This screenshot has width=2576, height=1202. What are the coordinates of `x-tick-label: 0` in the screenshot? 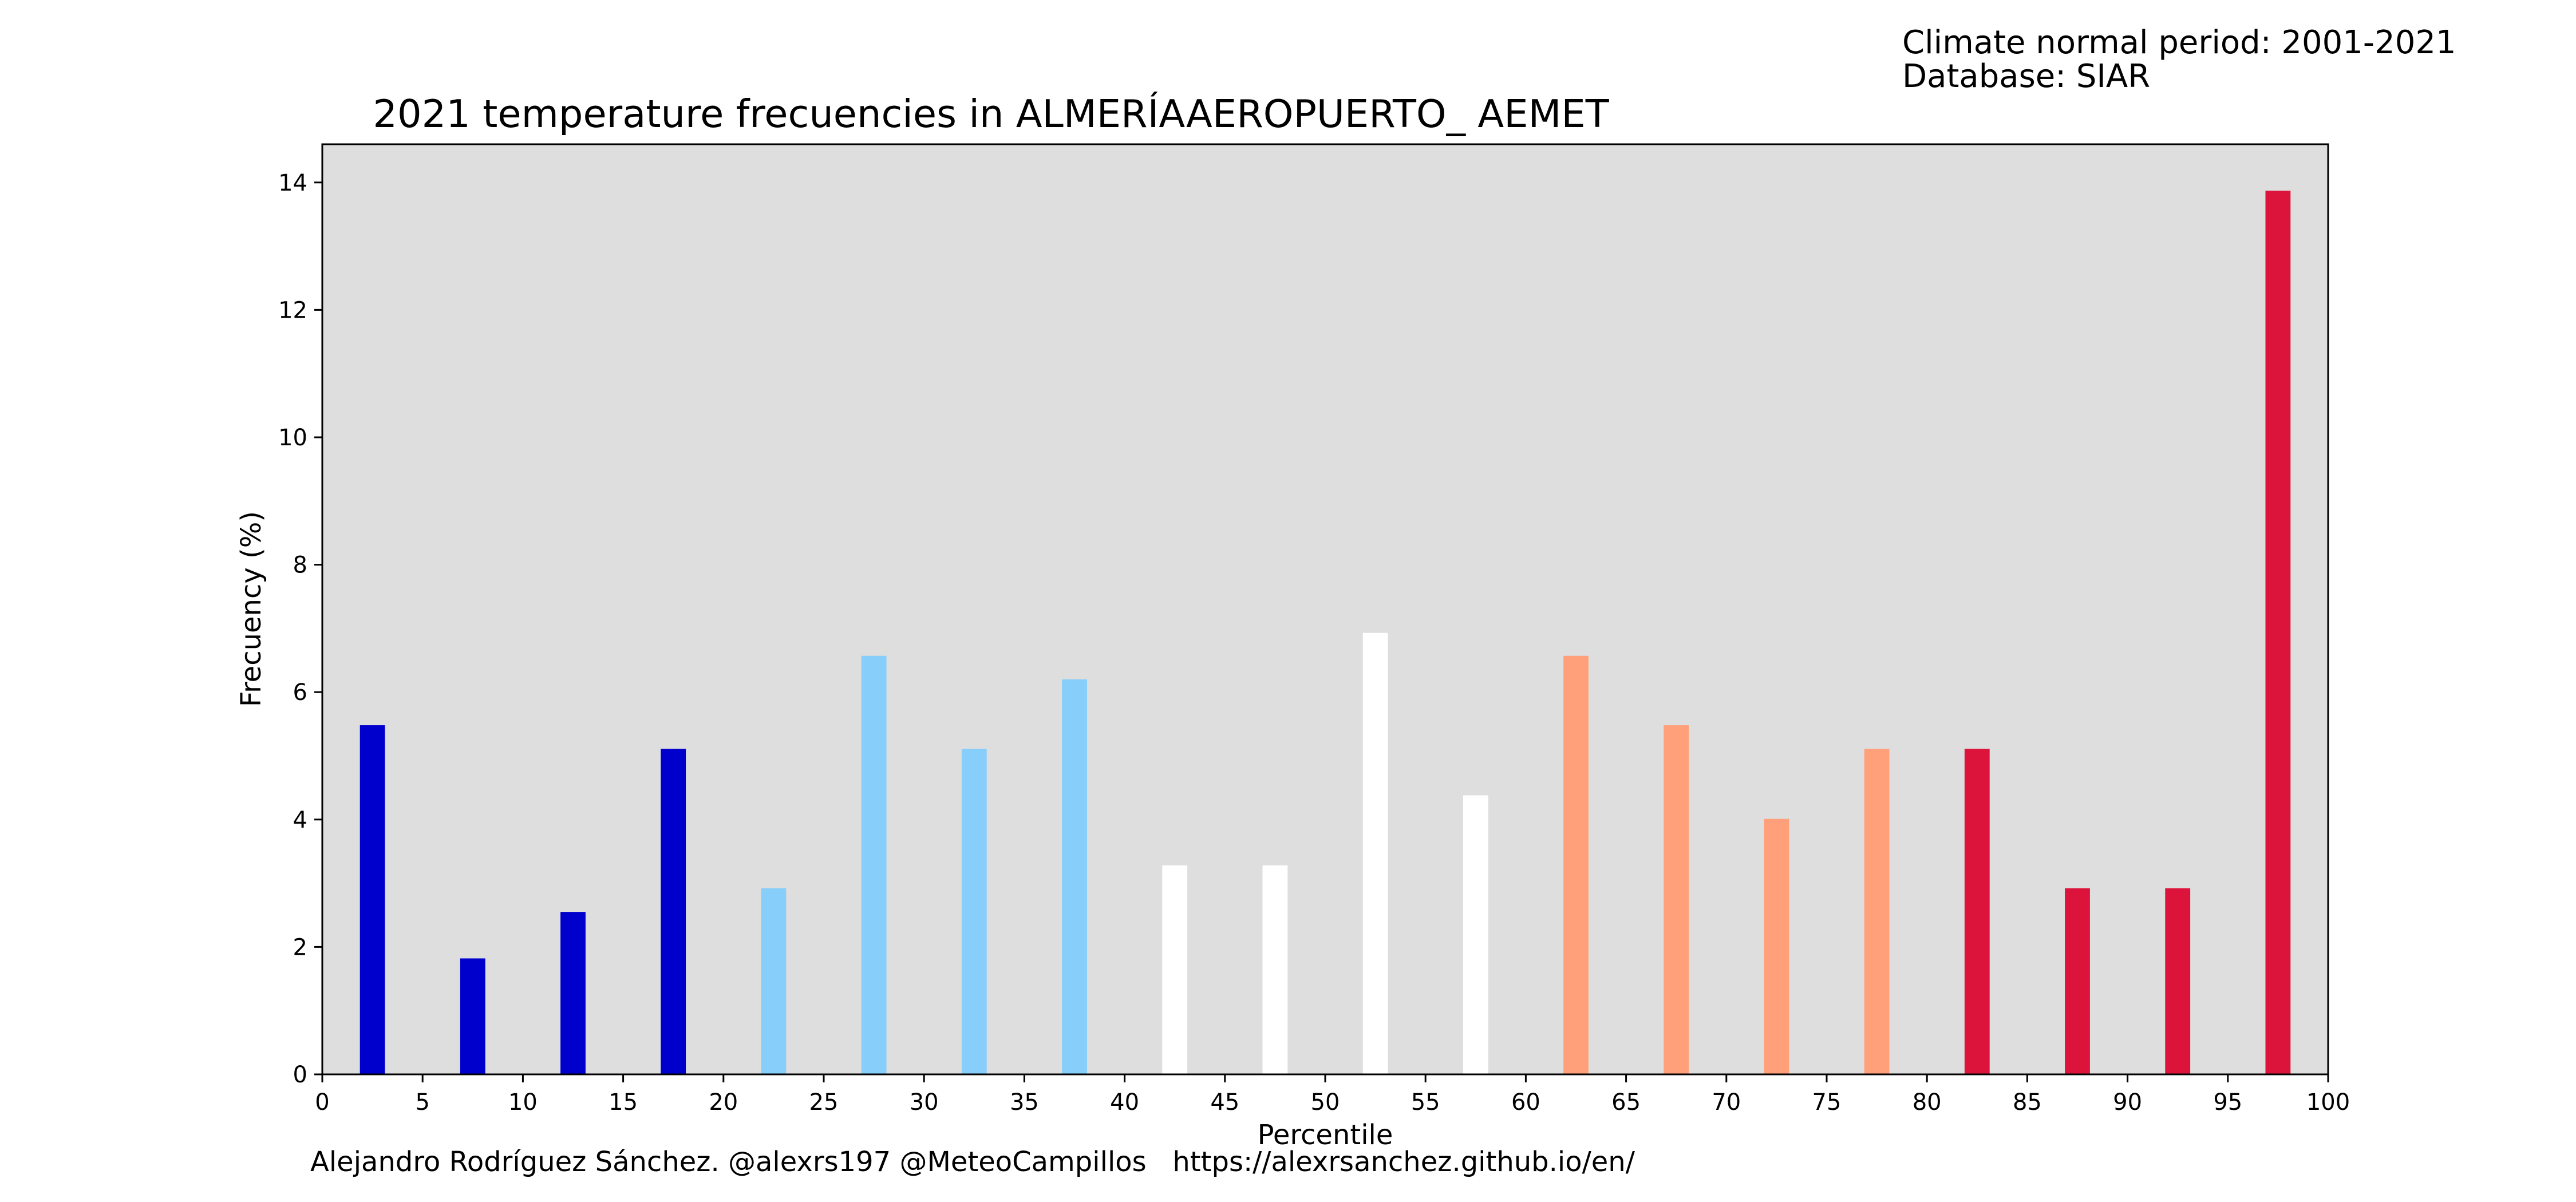 It's located at (322, 1103).